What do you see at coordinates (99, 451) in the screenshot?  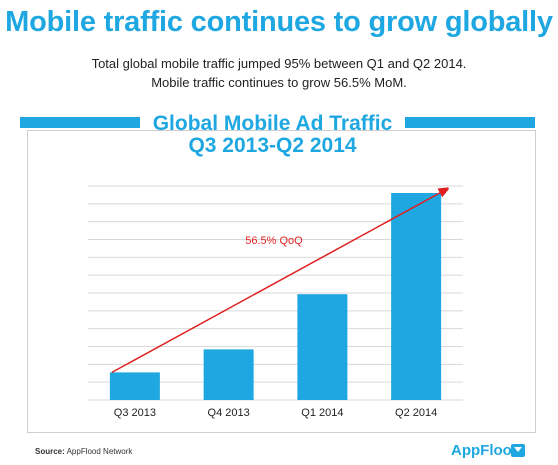 I see `source-text: AppFlood Network` at bounding box center [99, 451].